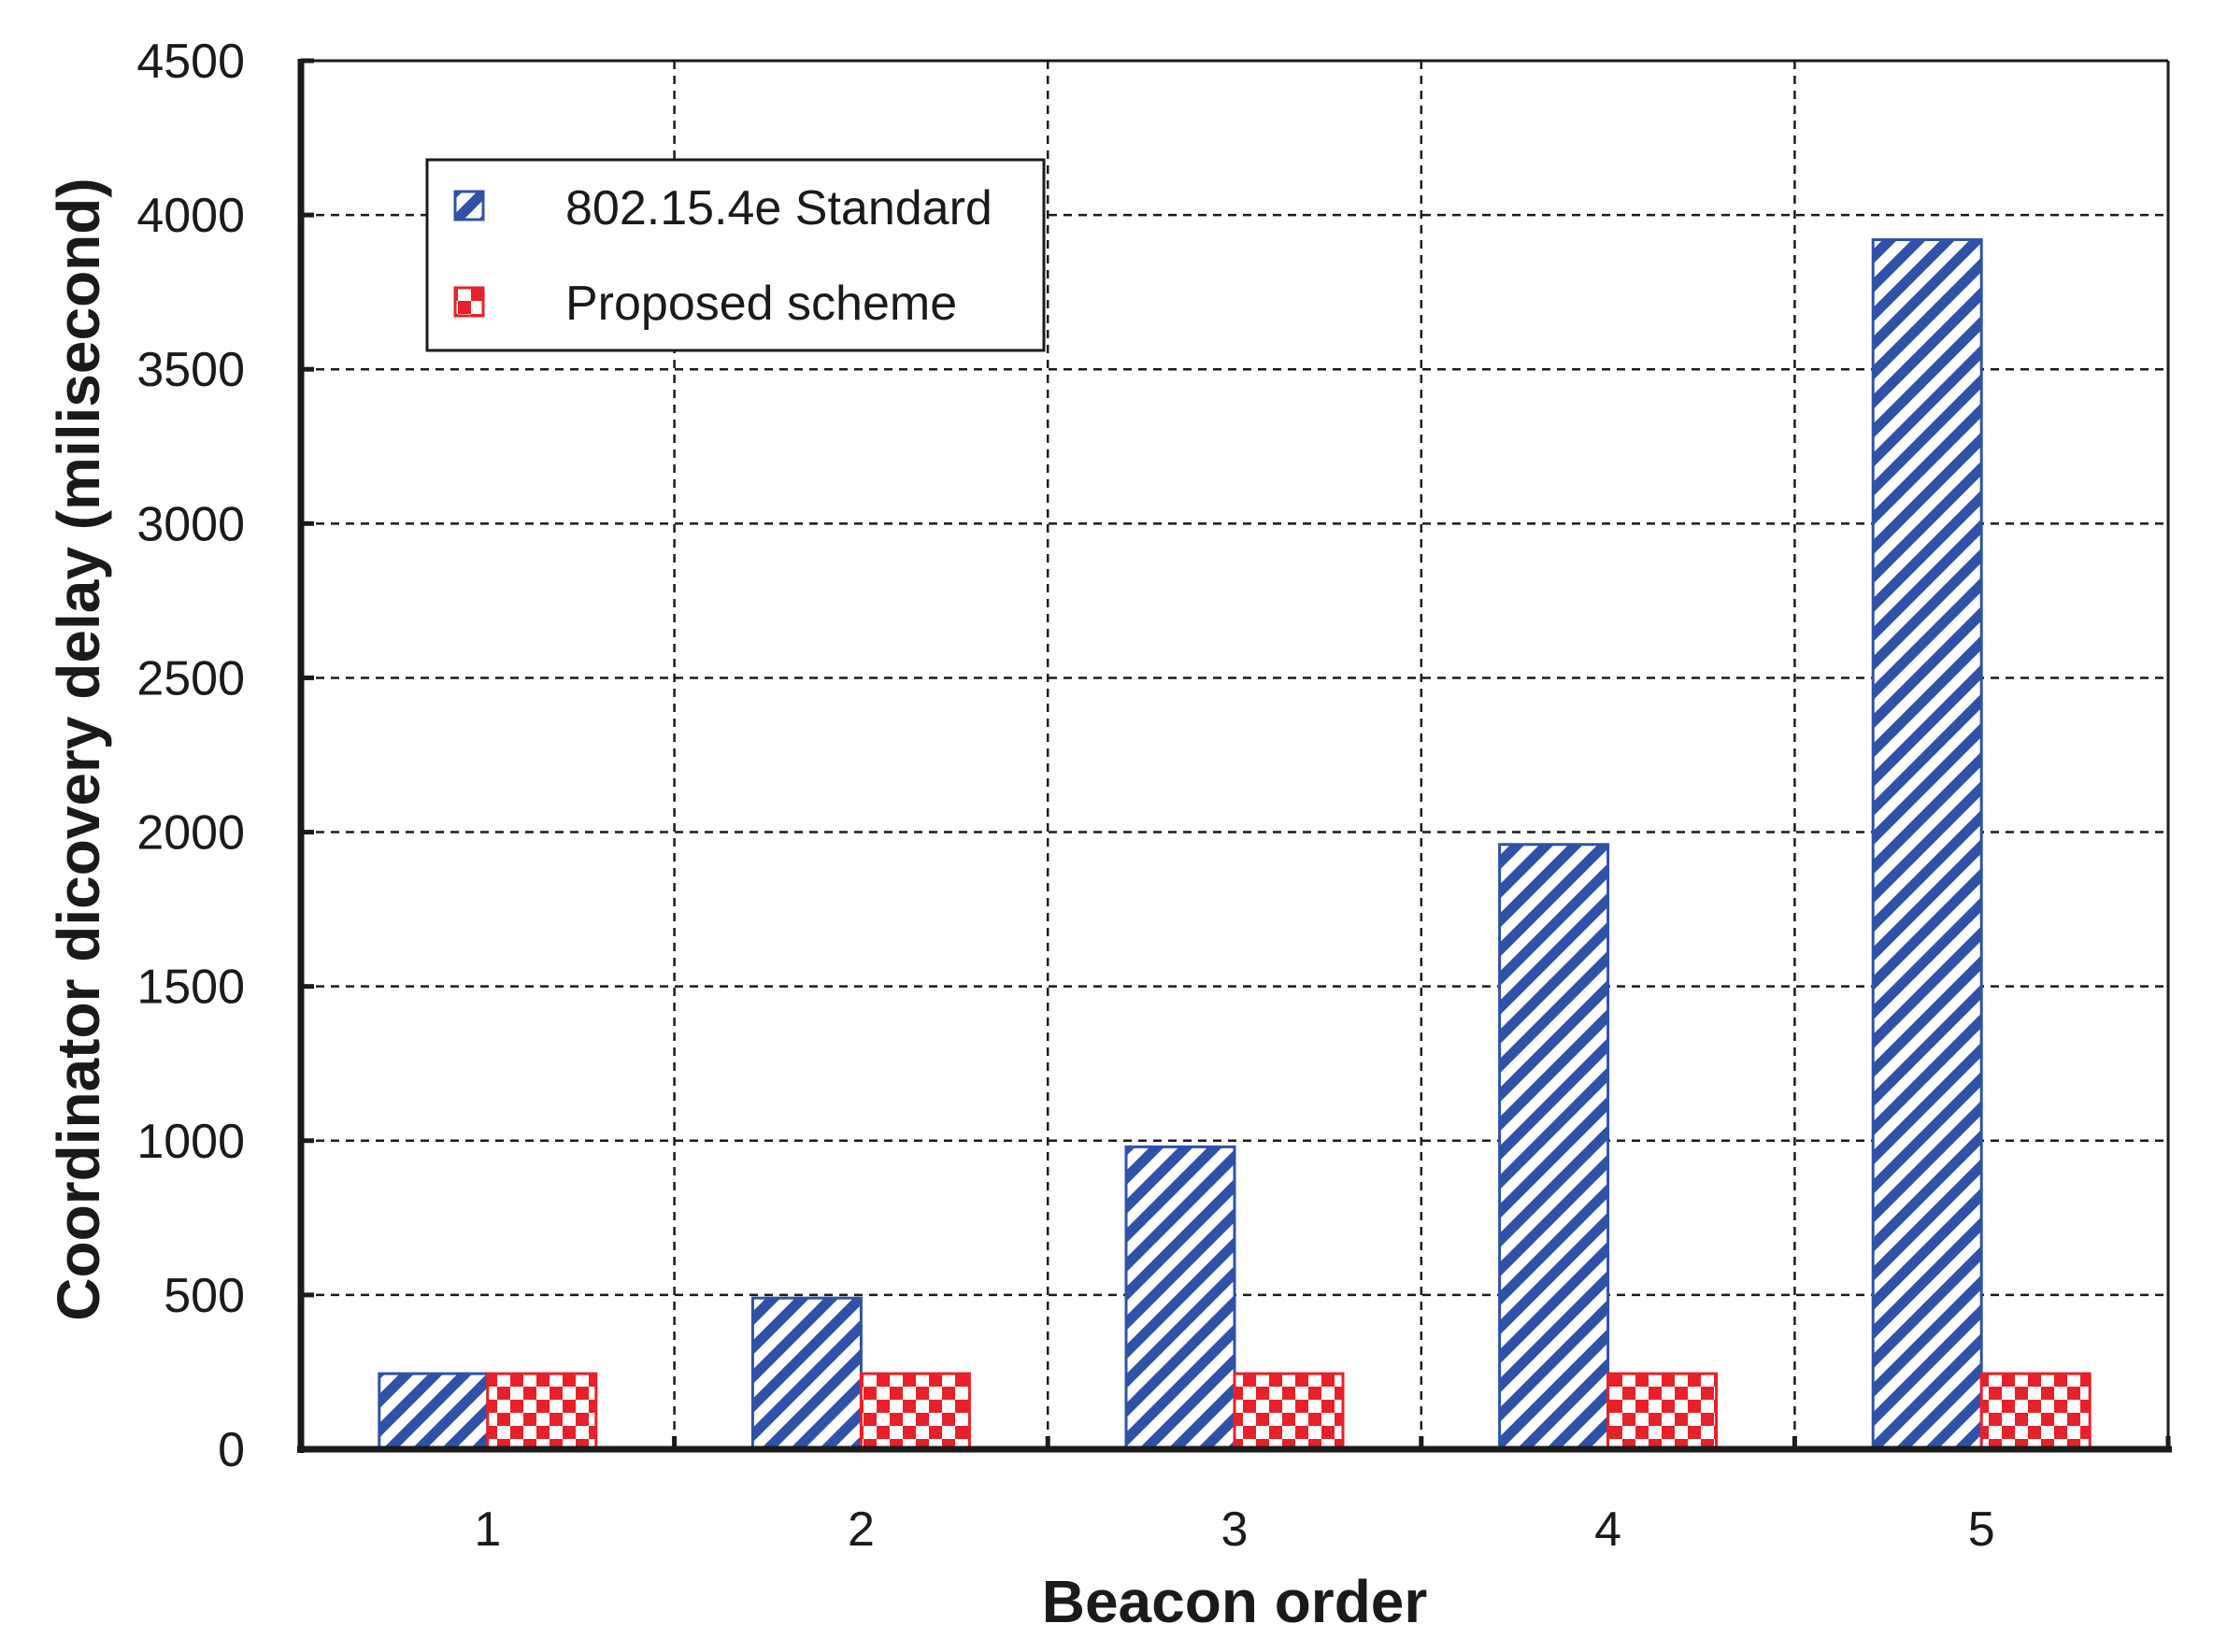  What do you see at coordinates (1981, 1530) in the screenshot?
I see `x-tick-label: 5` at bounding box center [1981, 1530].